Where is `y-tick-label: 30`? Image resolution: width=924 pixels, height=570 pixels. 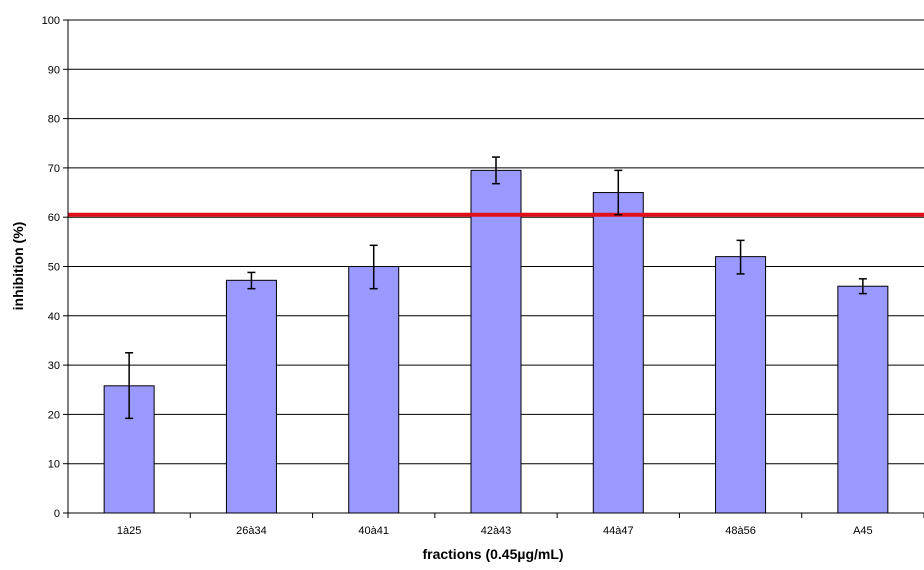 y-tick-label: 30 is located at coordinates (54, 366).